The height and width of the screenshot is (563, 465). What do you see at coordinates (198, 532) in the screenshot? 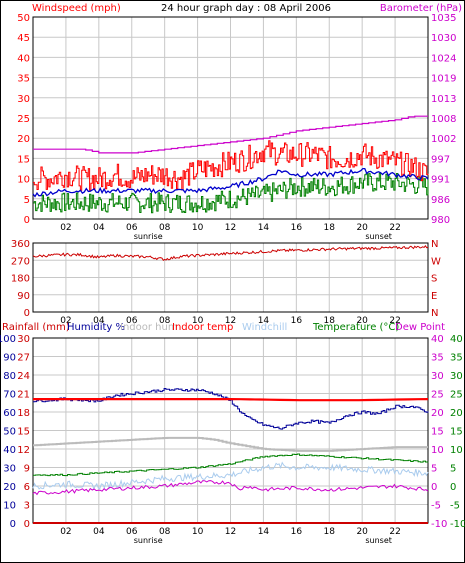
I see `climate-chart-x-tick-label: 10` at bounding box center [198, 532].